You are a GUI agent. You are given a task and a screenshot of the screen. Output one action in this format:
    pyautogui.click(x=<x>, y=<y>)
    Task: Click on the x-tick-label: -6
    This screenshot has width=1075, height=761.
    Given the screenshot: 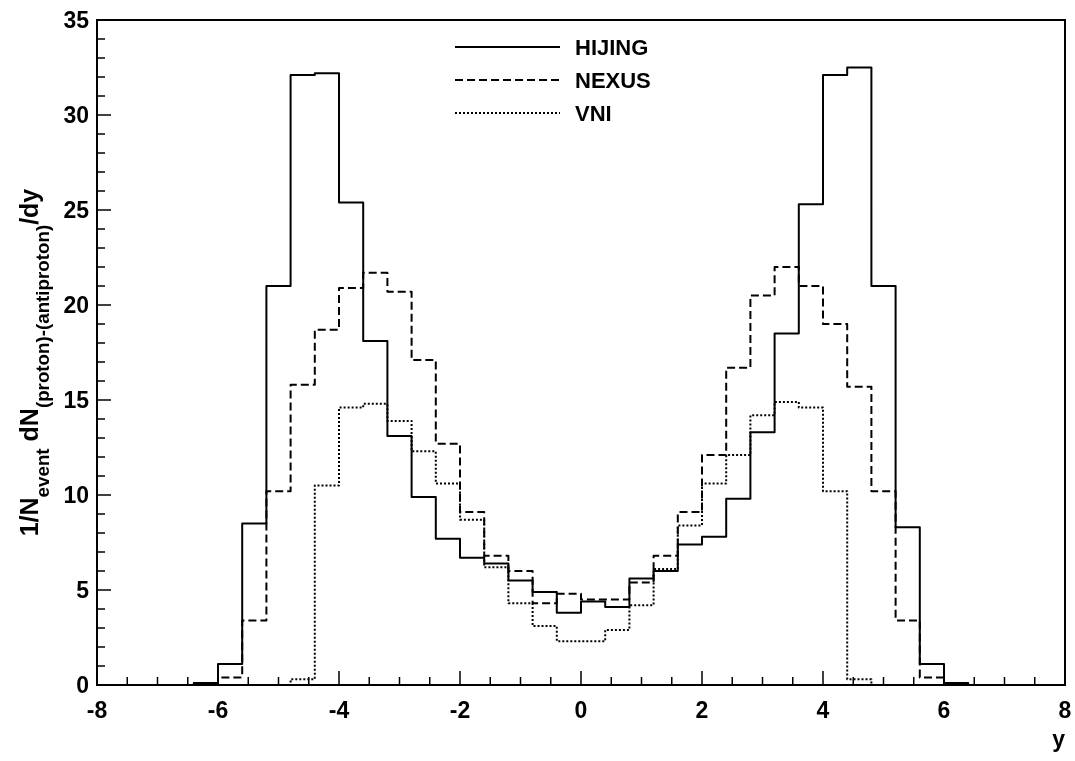 What is the action you would take?
    pyautogui.click(x=218, y=710)
    